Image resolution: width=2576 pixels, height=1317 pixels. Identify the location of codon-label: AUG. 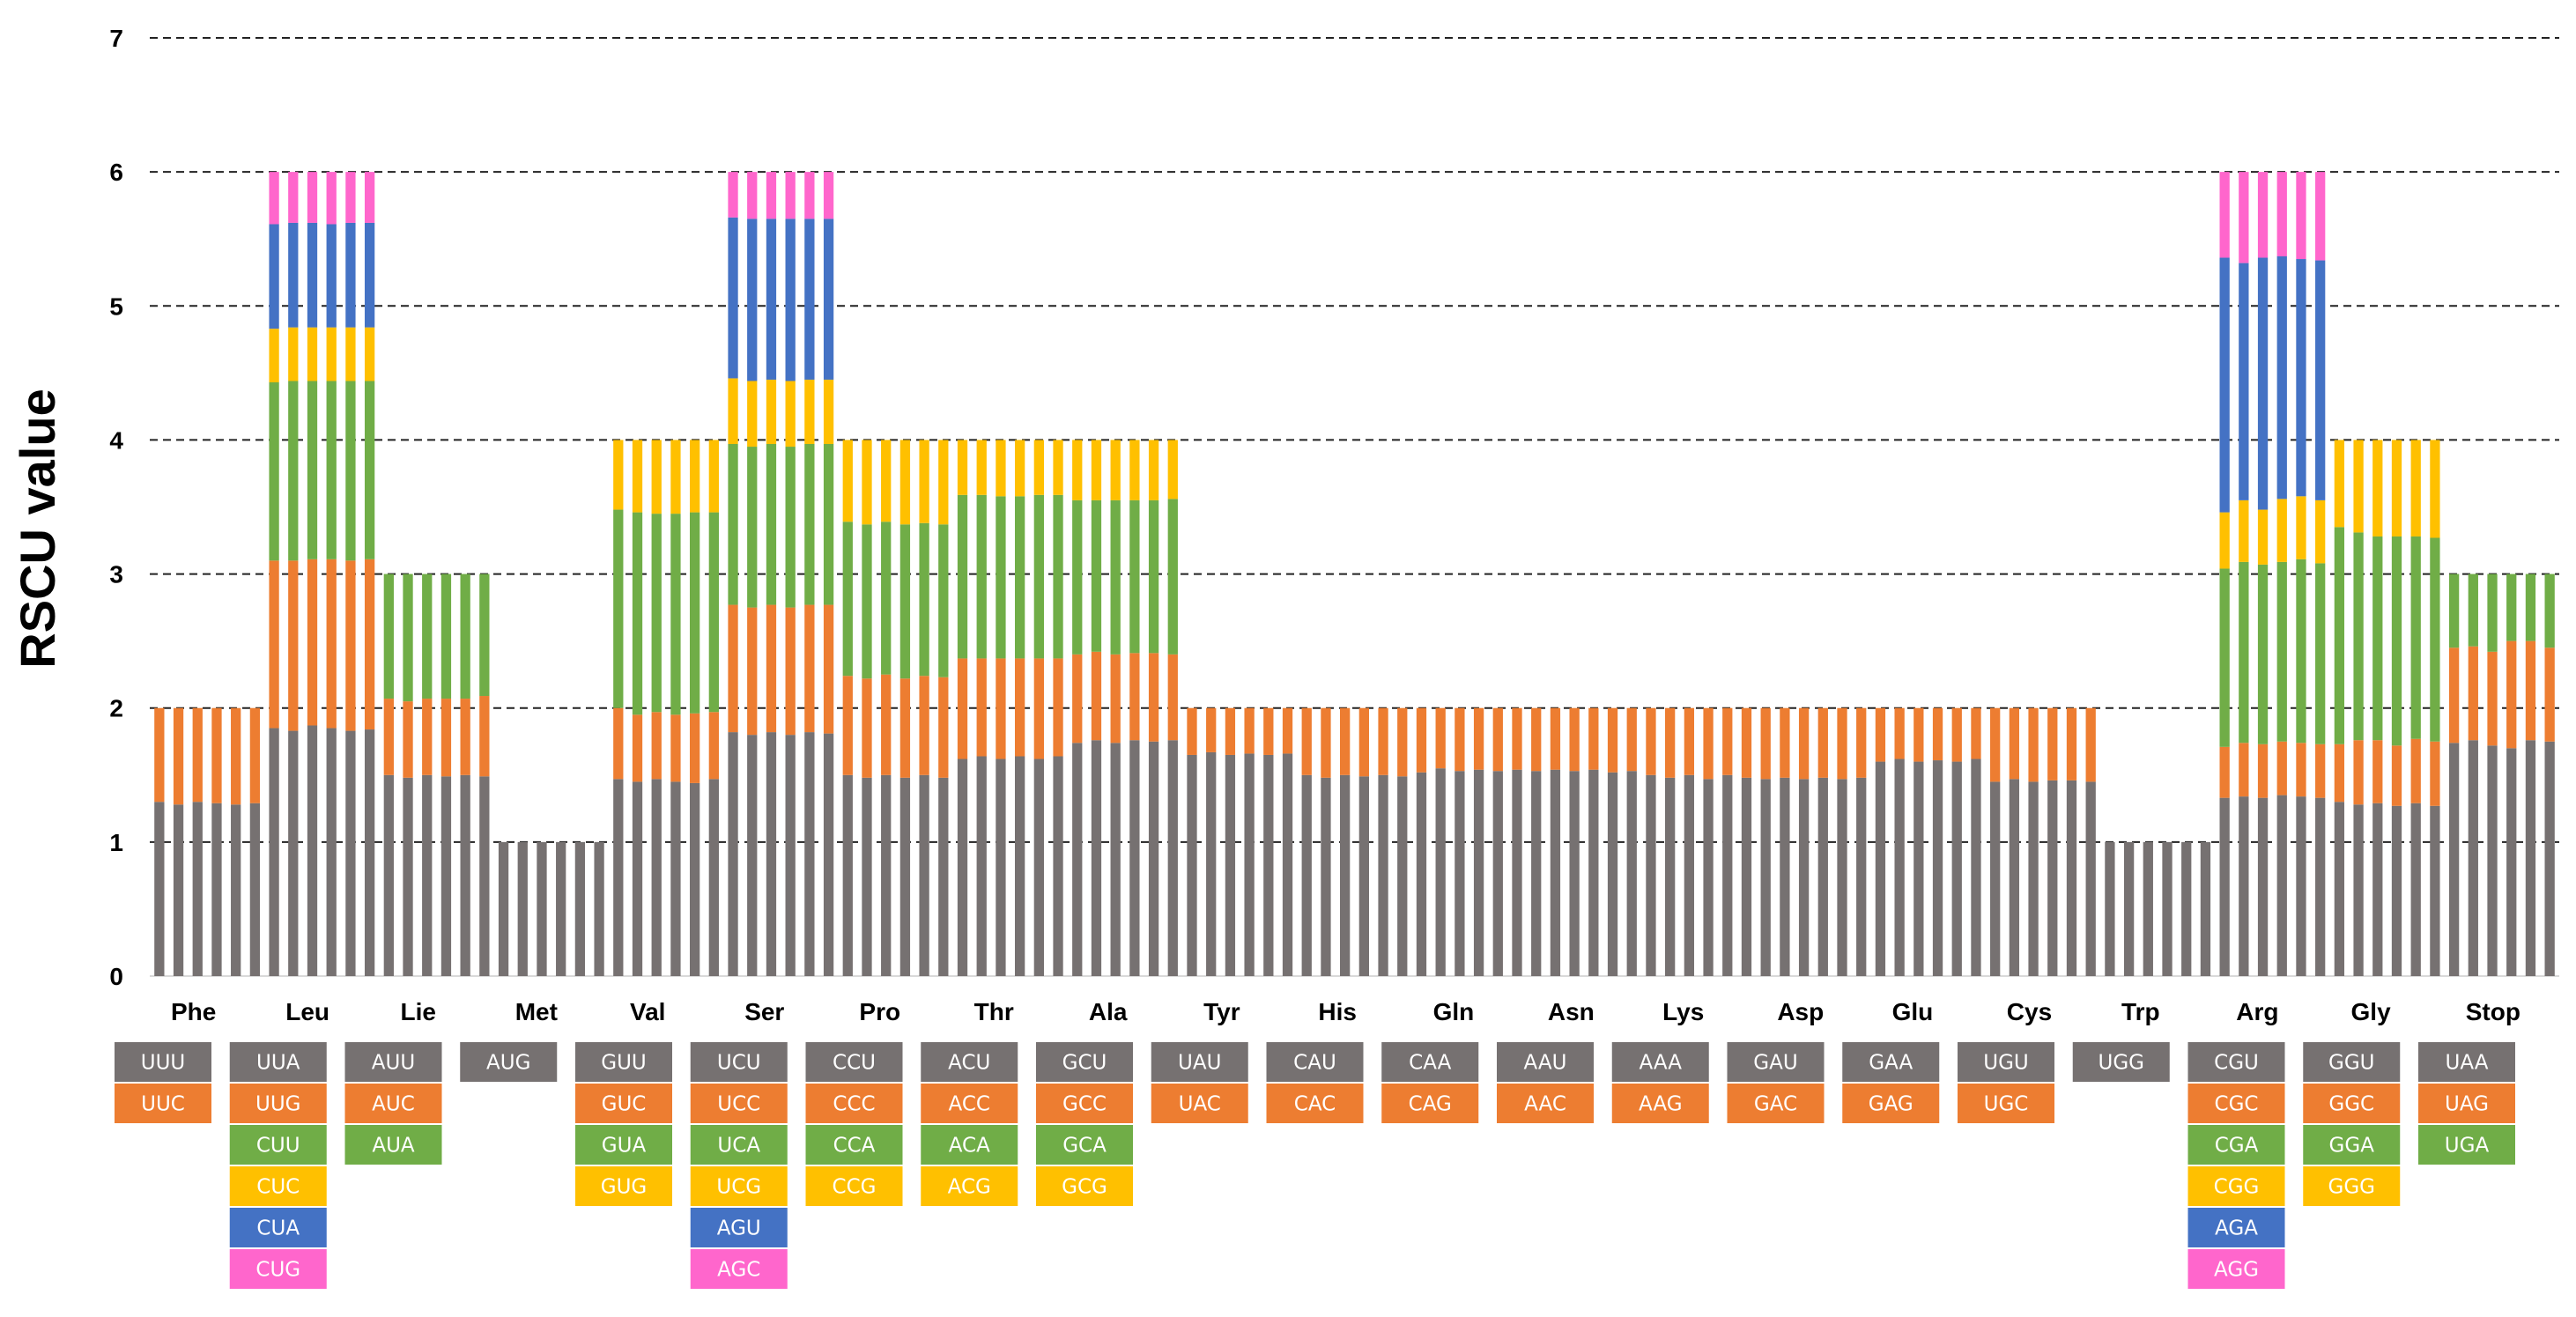
(508, 1063).